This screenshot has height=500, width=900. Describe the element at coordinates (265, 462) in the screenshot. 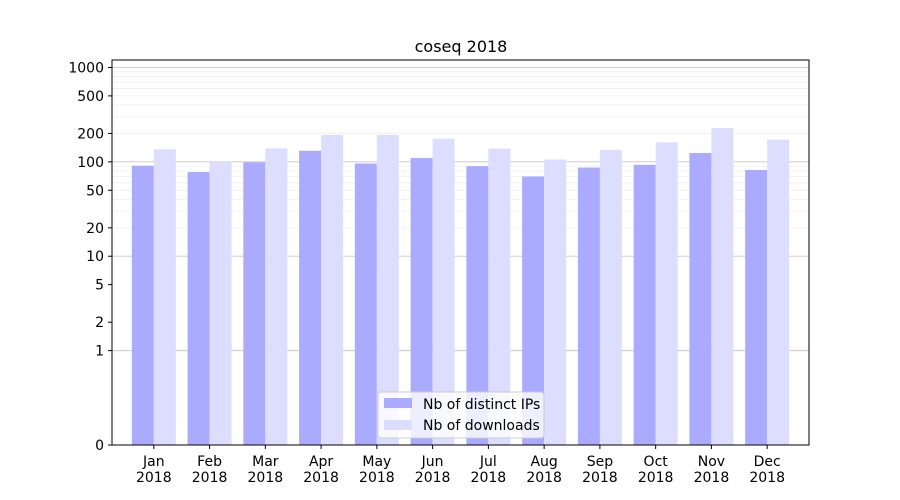

I see `x-tick-label-month: Mar` at that location.